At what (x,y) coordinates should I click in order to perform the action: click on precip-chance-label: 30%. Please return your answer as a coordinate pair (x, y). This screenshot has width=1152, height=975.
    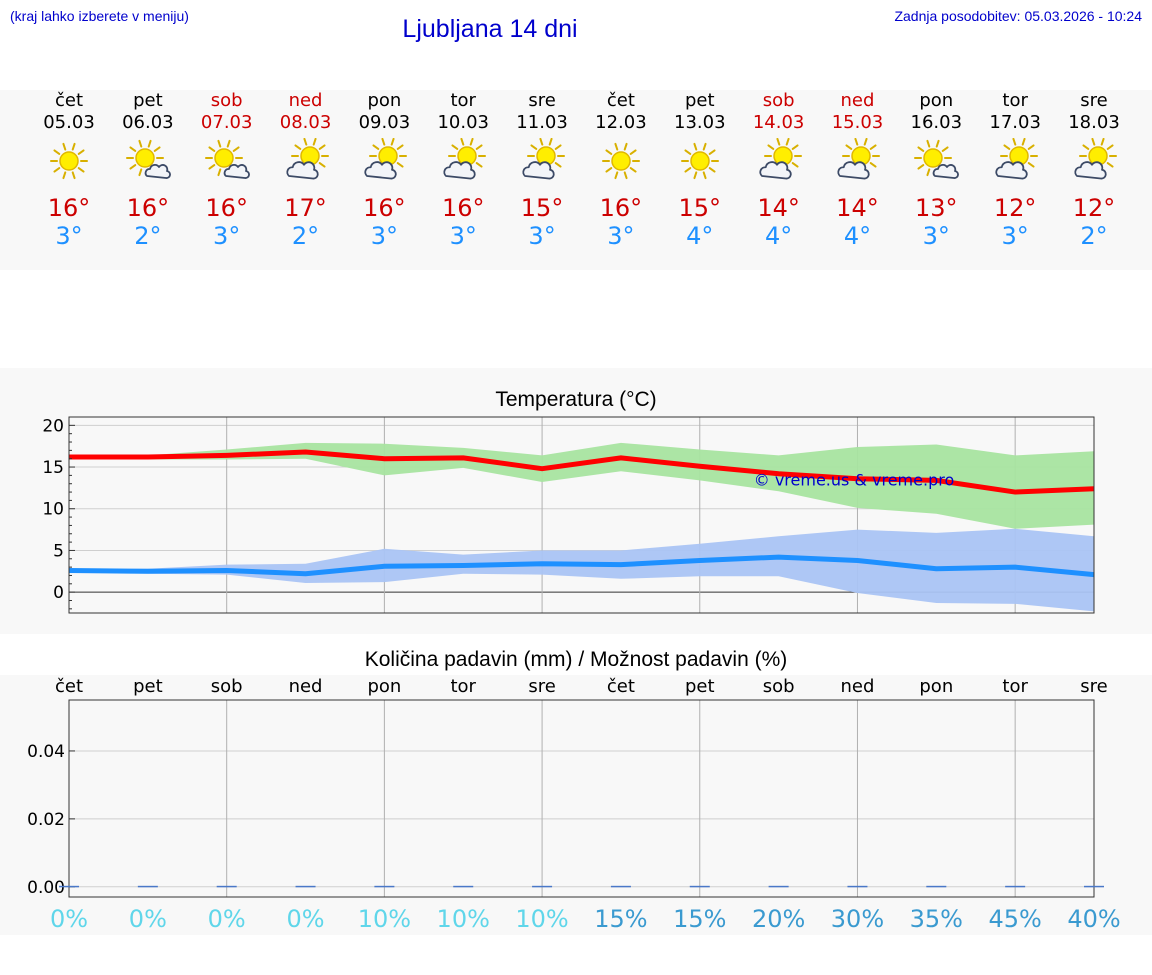
    Looking at the image, I should click on (857, 919).